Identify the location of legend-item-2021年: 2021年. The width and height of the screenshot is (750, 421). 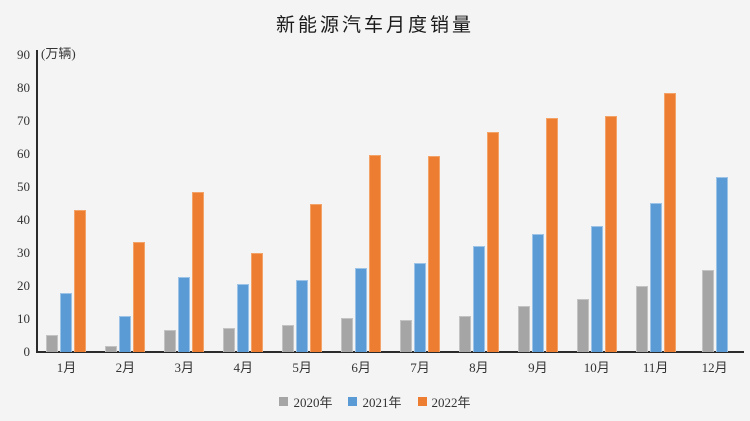
(375, 401).